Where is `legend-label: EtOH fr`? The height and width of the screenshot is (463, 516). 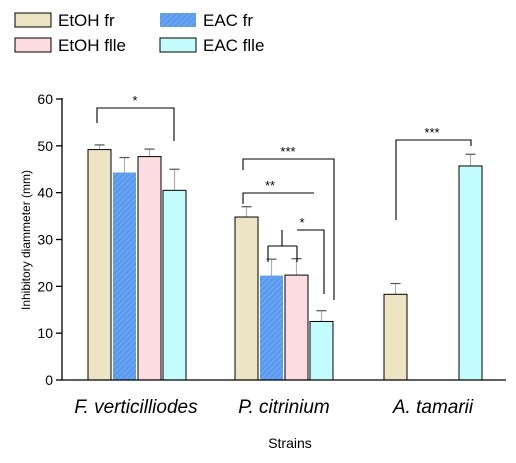
legend-label: EtOH fr is located at coordinates (86, 20).